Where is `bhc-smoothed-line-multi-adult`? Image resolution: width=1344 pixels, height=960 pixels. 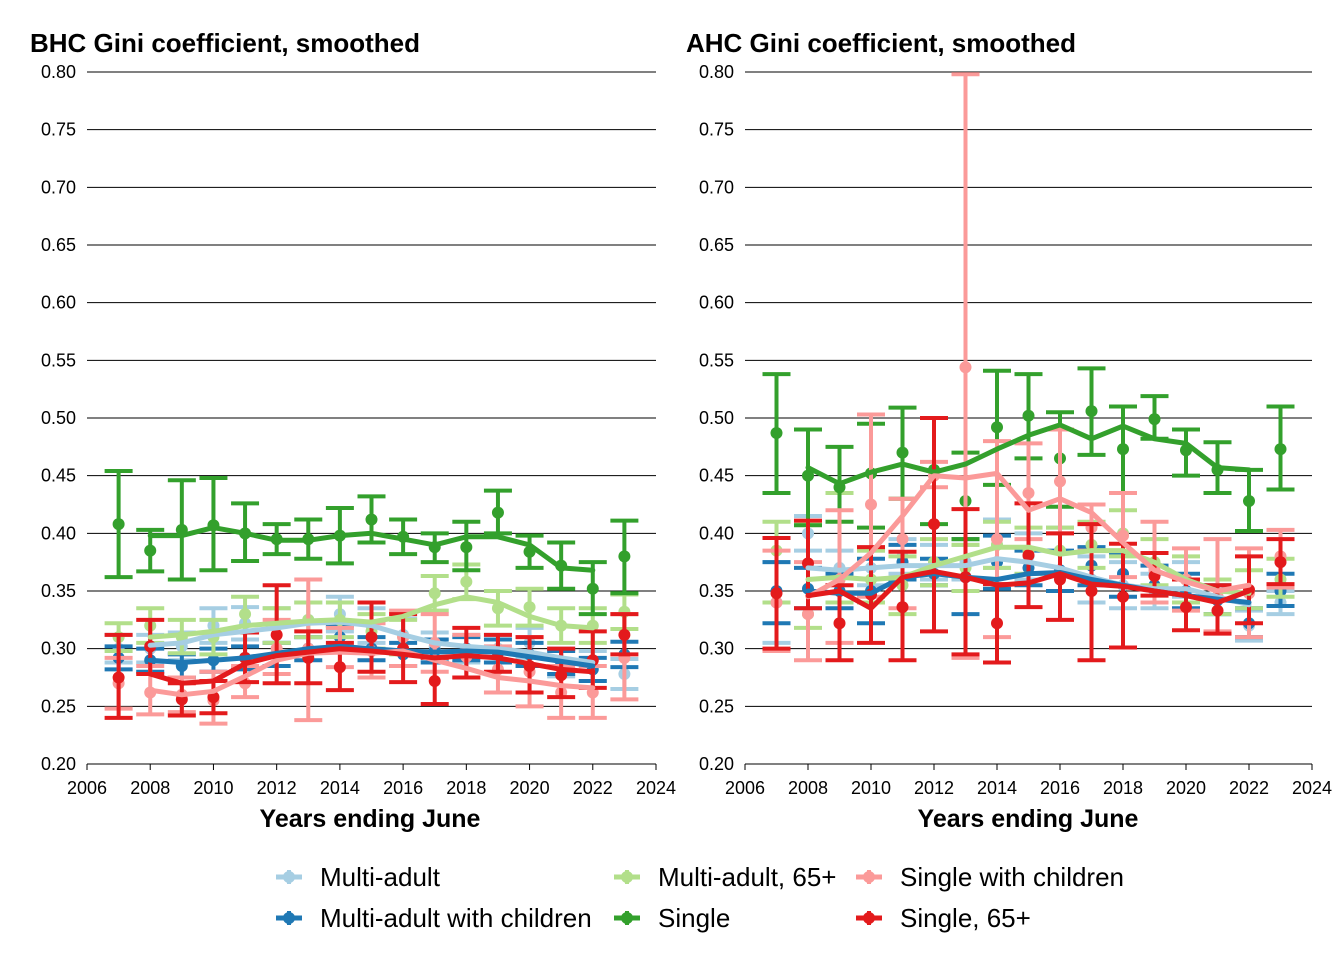 bhc-smoothed-line-multi-adult is located at coordinates (371, 642).